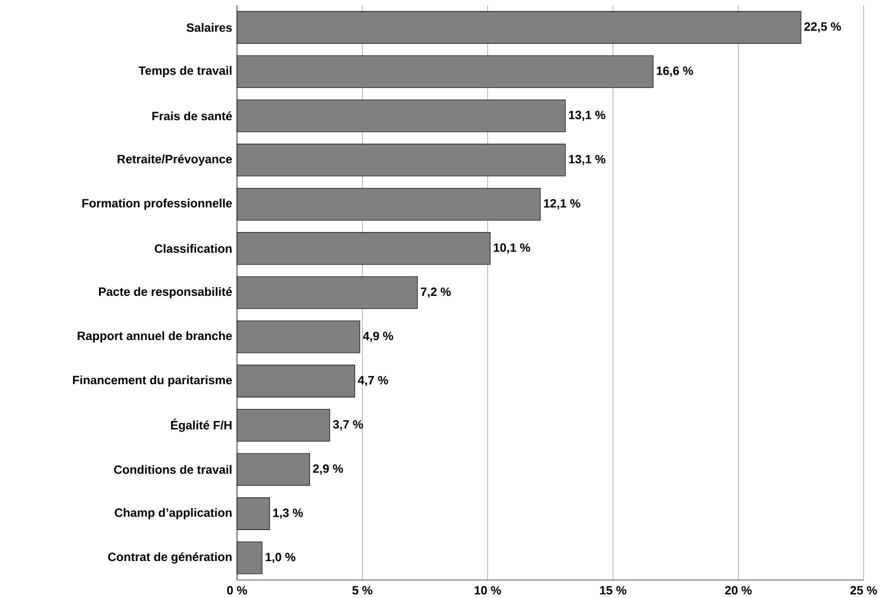 This screenshot has height=598, width=886. What do you see at coordinates (173, 514) in the screenshot?
I see `y-tick-label: Champ d’application` at bounding box center [173, 514].